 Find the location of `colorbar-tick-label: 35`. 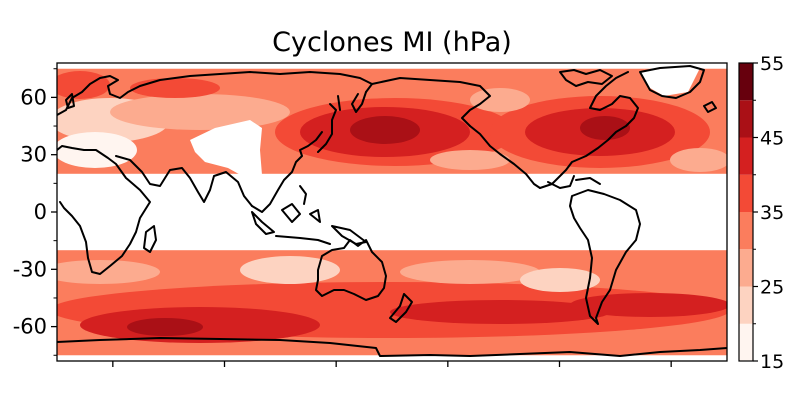

colorbar-tick-label: 35 is located at coordinates (772, 213).